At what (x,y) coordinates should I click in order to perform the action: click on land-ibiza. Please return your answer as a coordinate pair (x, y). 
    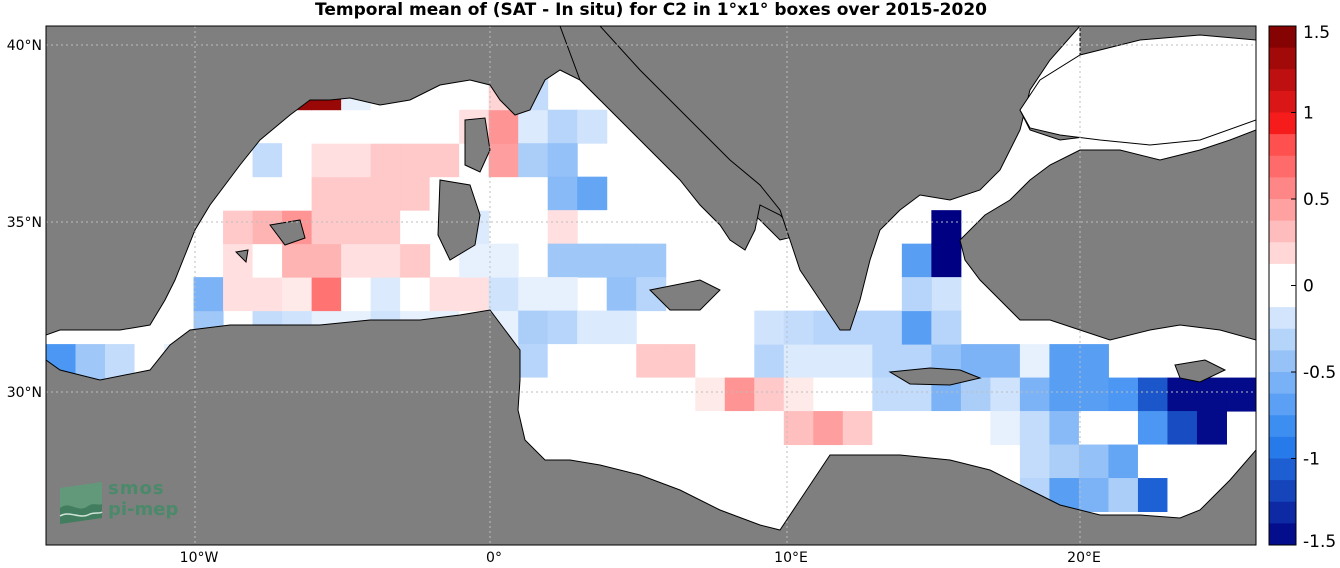
    Looking at the image, I should click on (241, 256).